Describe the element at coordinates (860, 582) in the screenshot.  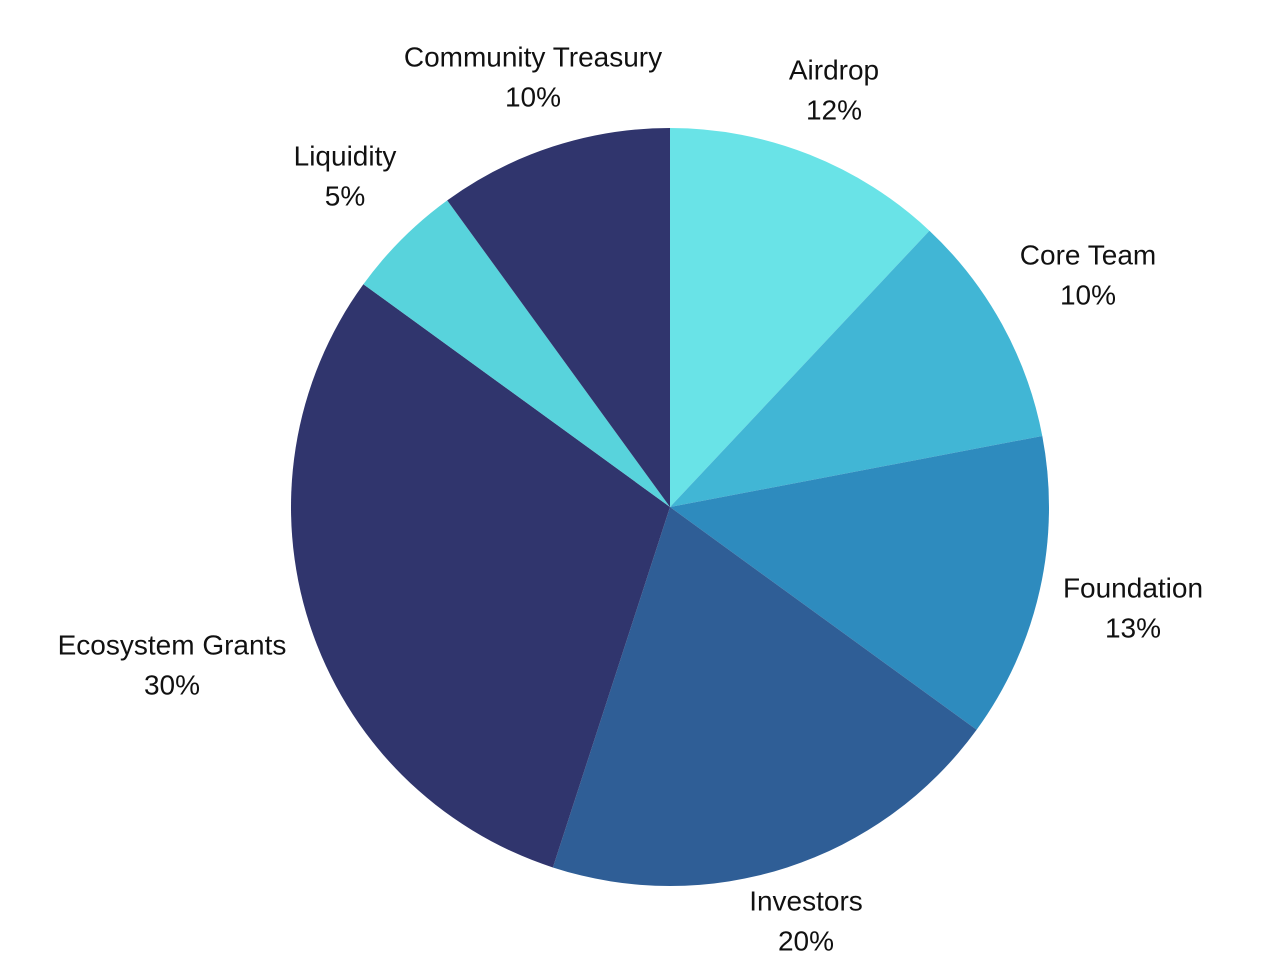
I see `pie-slice-foundation` at that location.